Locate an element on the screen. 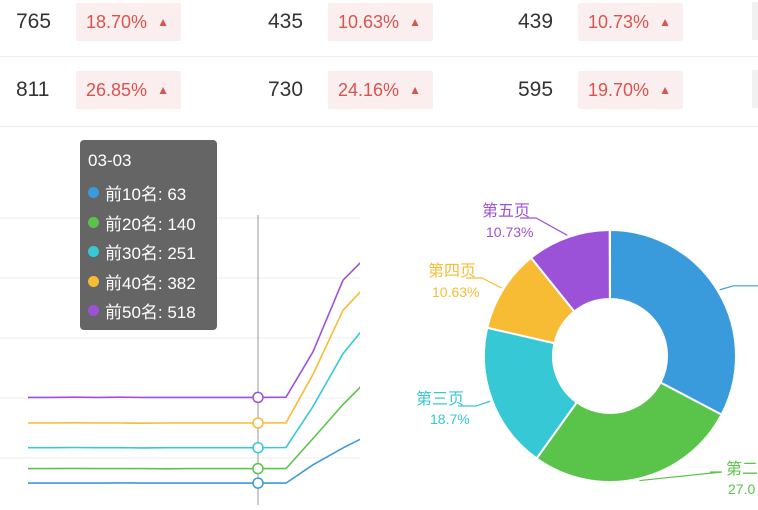  stat-percent-badge: 10.63% ▲ is located at coordinates (380, 22).